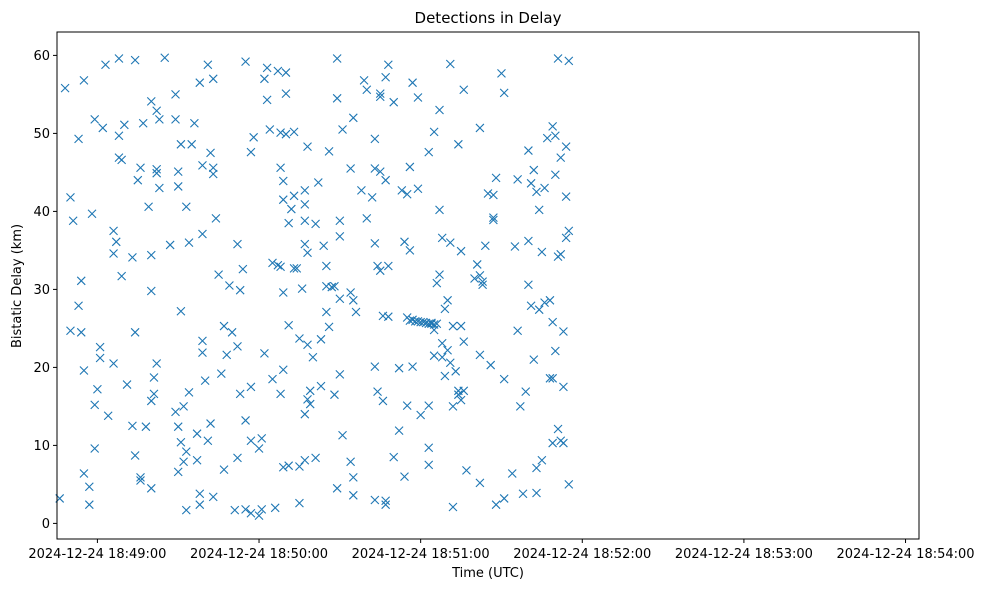 The image size is (988, 590). I want to click on y-axis-label: Bistatic Delay (km), so click(17, 286).